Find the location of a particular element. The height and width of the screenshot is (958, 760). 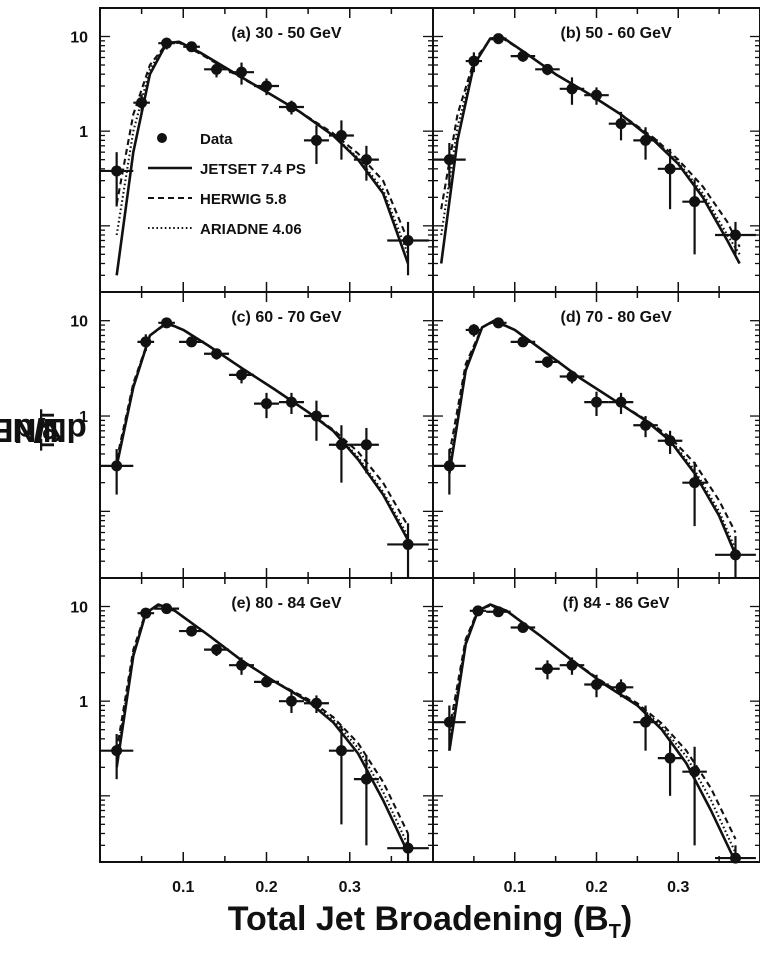

legend-label: JETSET 7.4 PS is located at coordinates (253, 169).